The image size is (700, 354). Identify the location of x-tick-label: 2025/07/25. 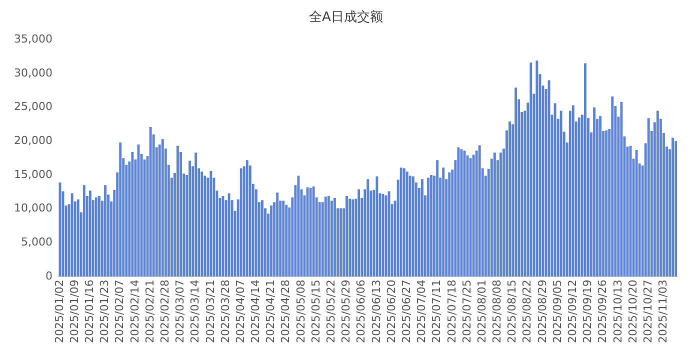
(467, 312).